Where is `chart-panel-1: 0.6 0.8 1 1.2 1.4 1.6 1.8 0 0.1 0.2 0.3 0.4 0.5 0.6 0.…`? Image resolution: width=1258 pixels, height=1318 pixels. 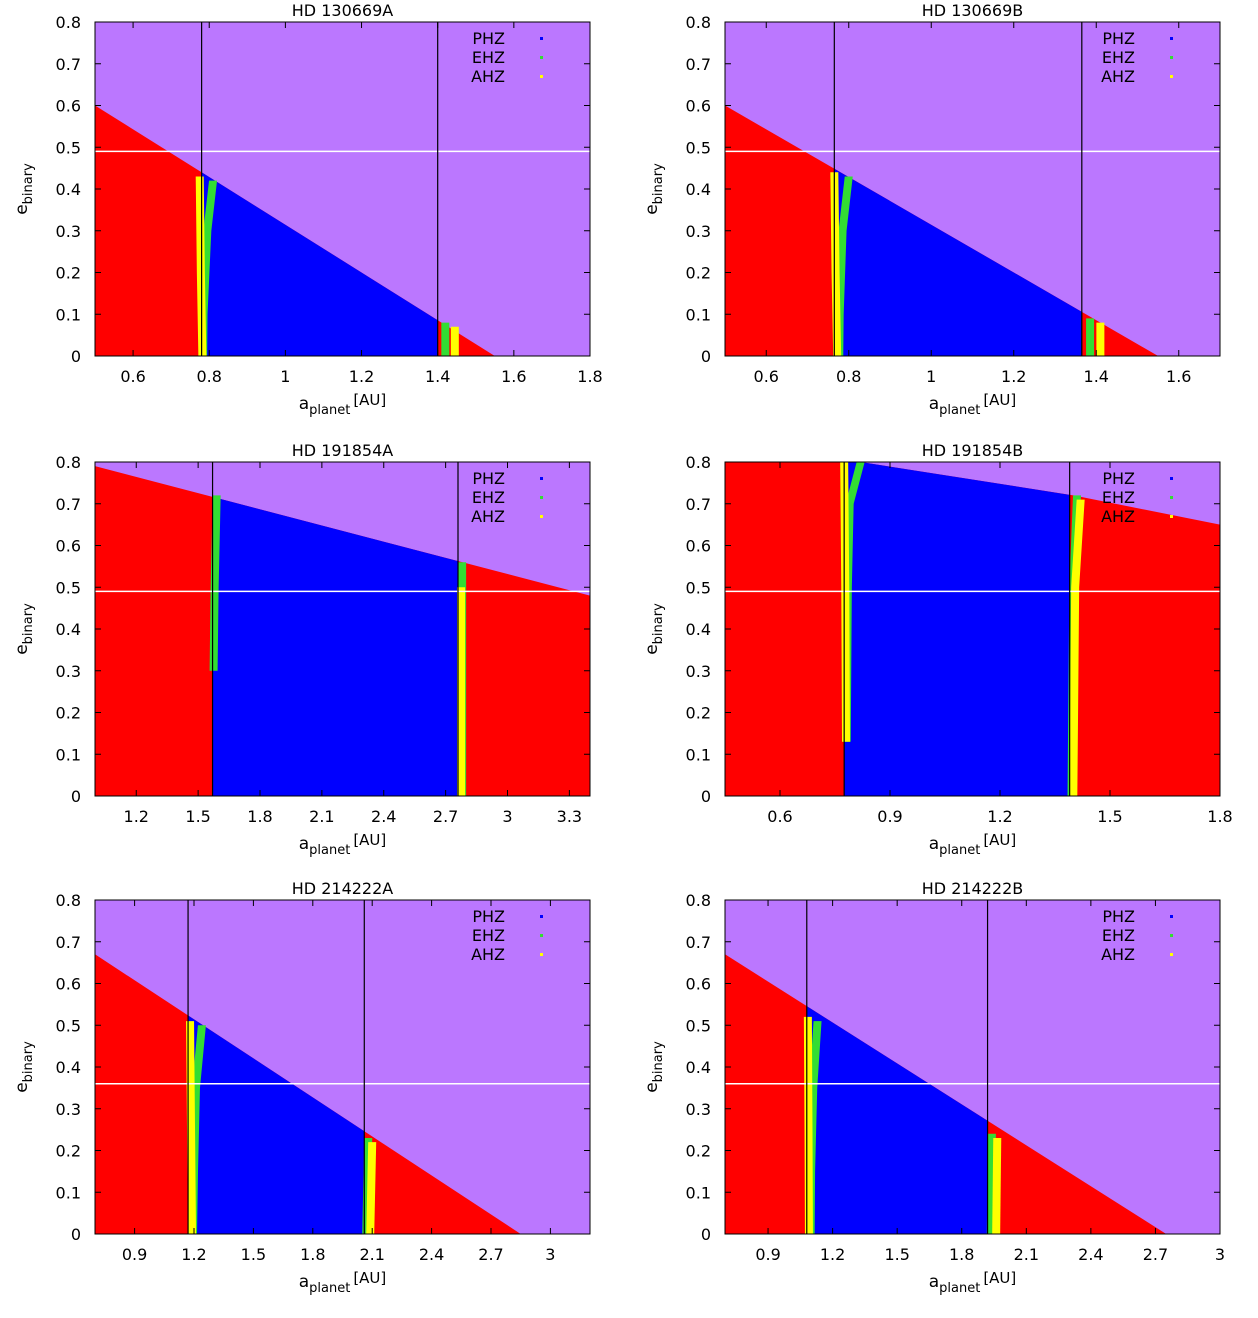
chart-panel-1: 0.6 0.8 1 1.2 1.4 1.6 1.8 0 0.1 0.2 0.3 0.4 0.5 0.6 0.… is located at coordinates (307, 209).